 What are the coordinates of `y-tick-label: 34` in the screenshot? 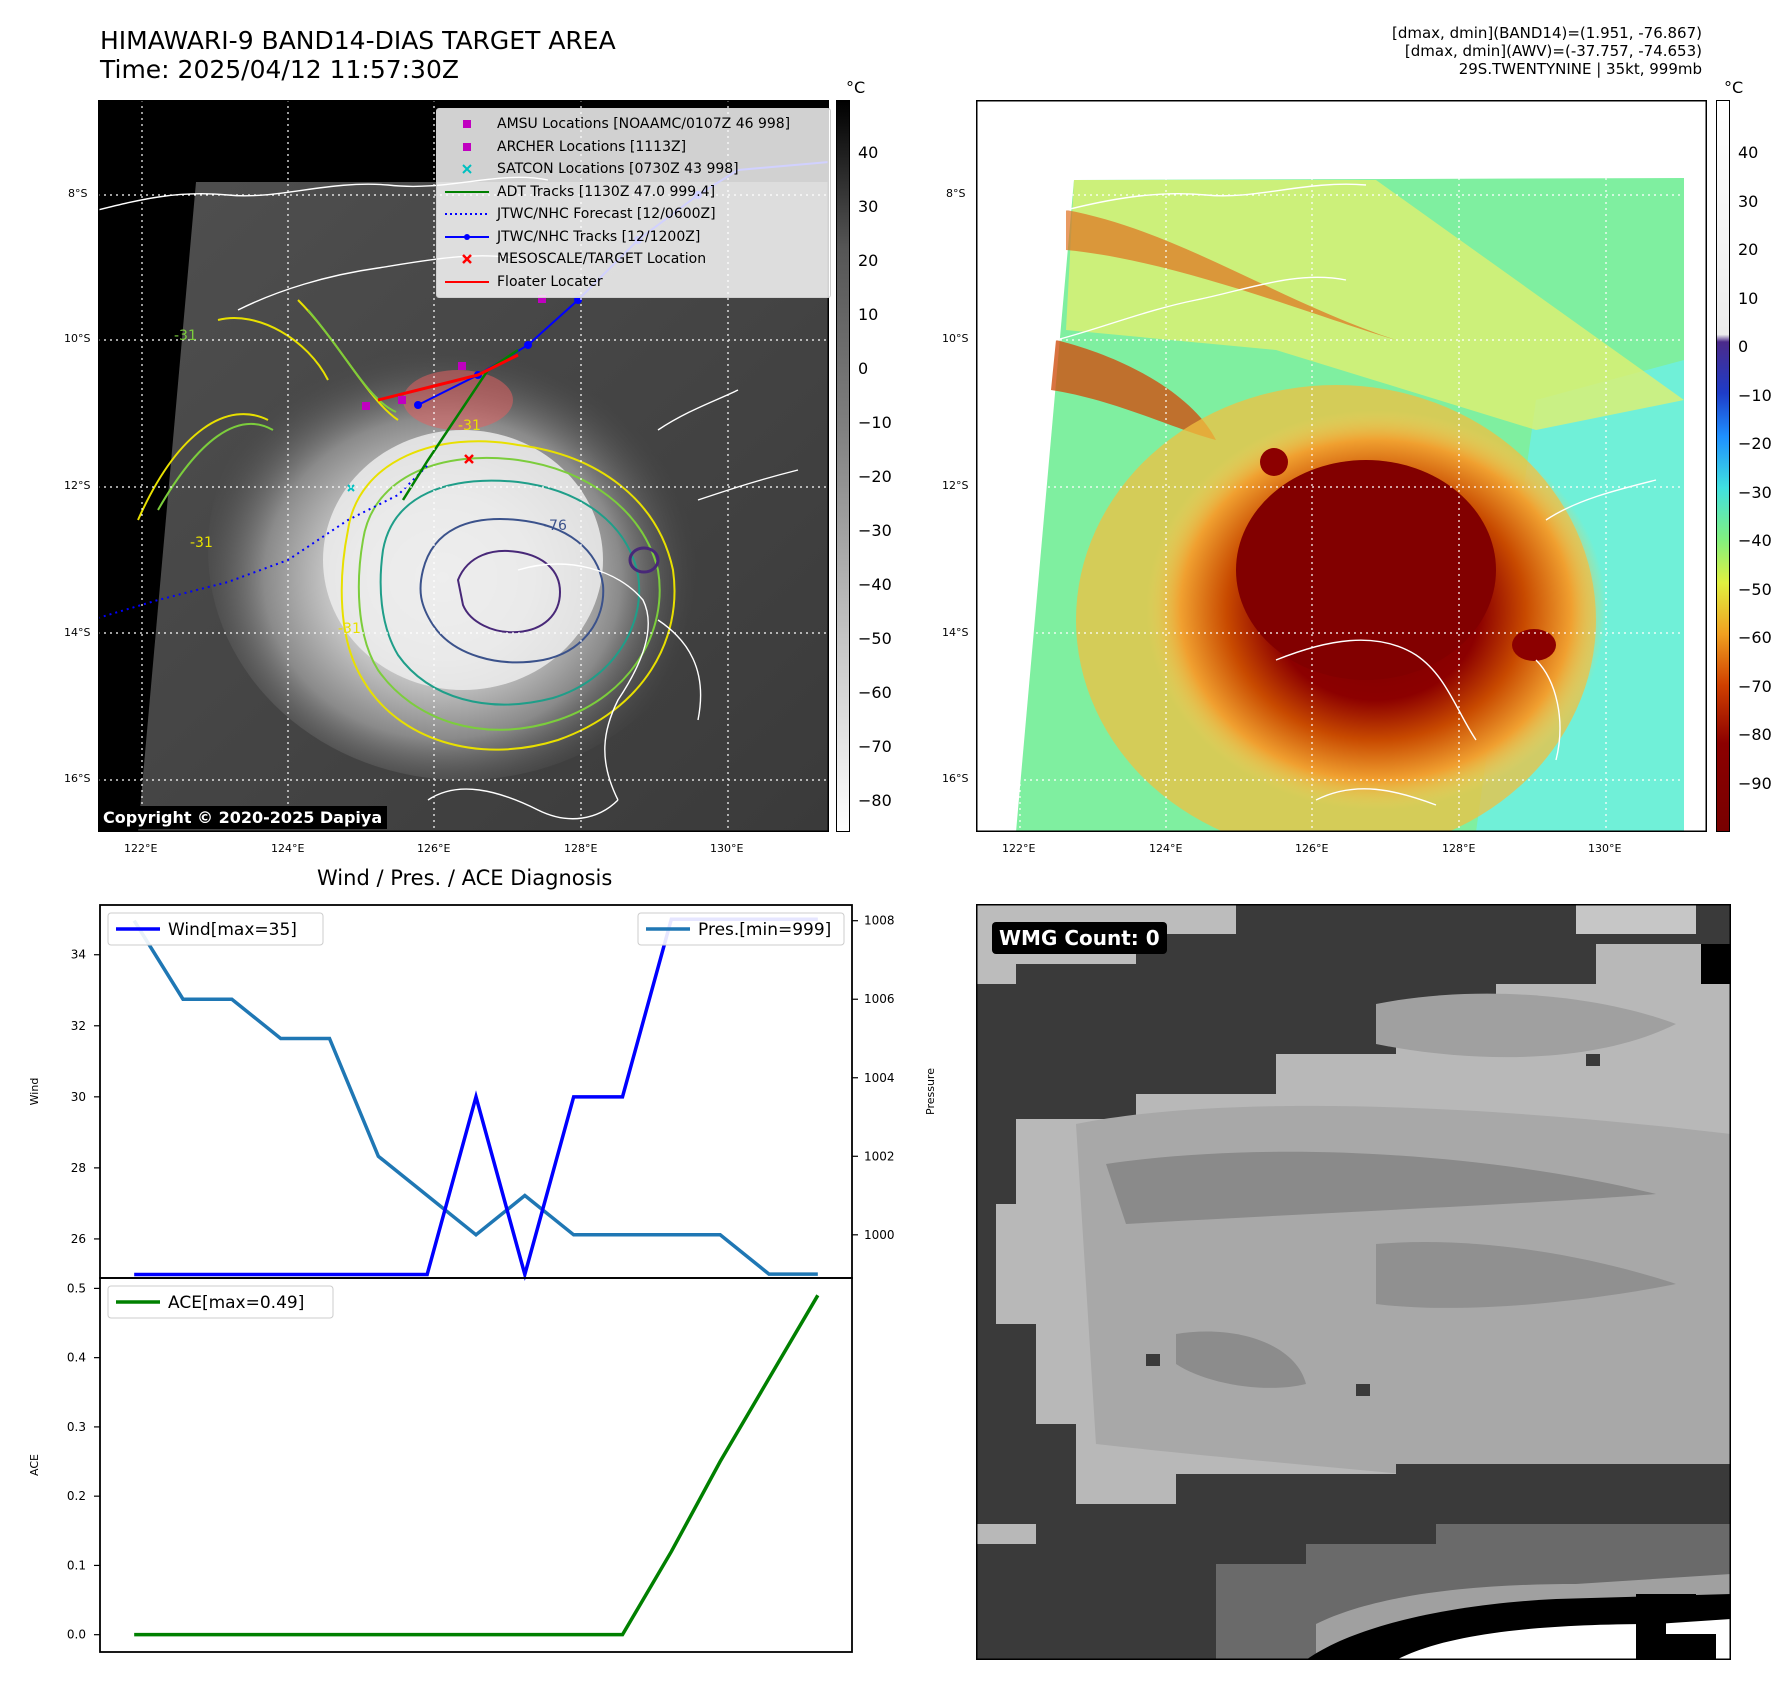 It's located at (78, 955).